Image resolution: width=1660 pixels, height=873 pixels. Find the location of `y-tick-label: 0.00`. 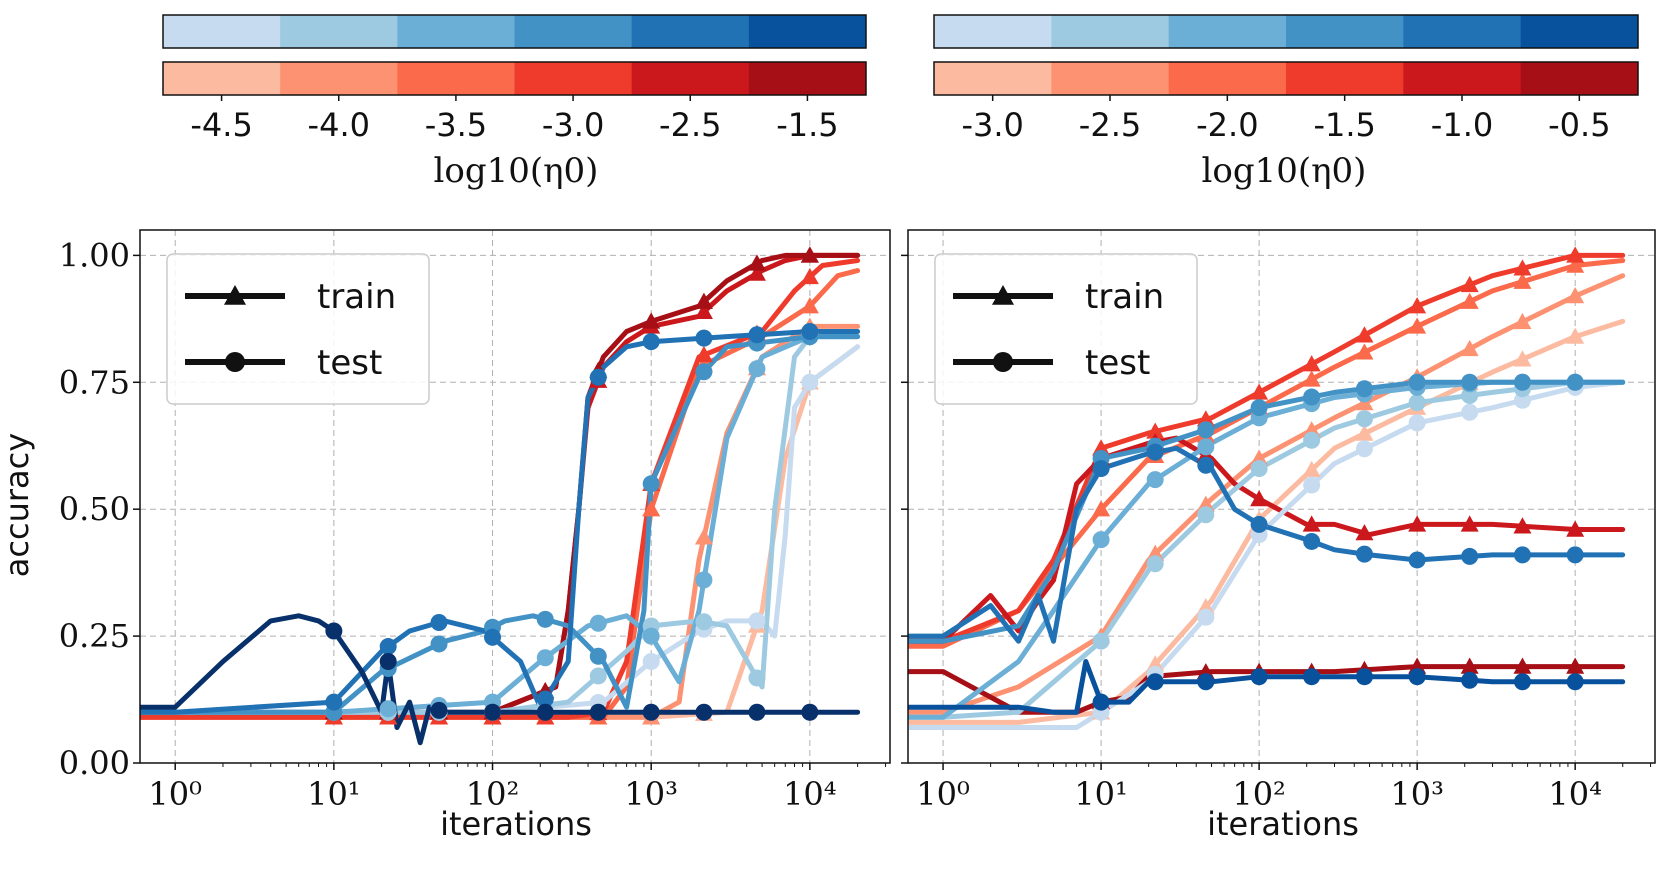

y-tick-label: 0.00 is located at coordinates (94, 763).